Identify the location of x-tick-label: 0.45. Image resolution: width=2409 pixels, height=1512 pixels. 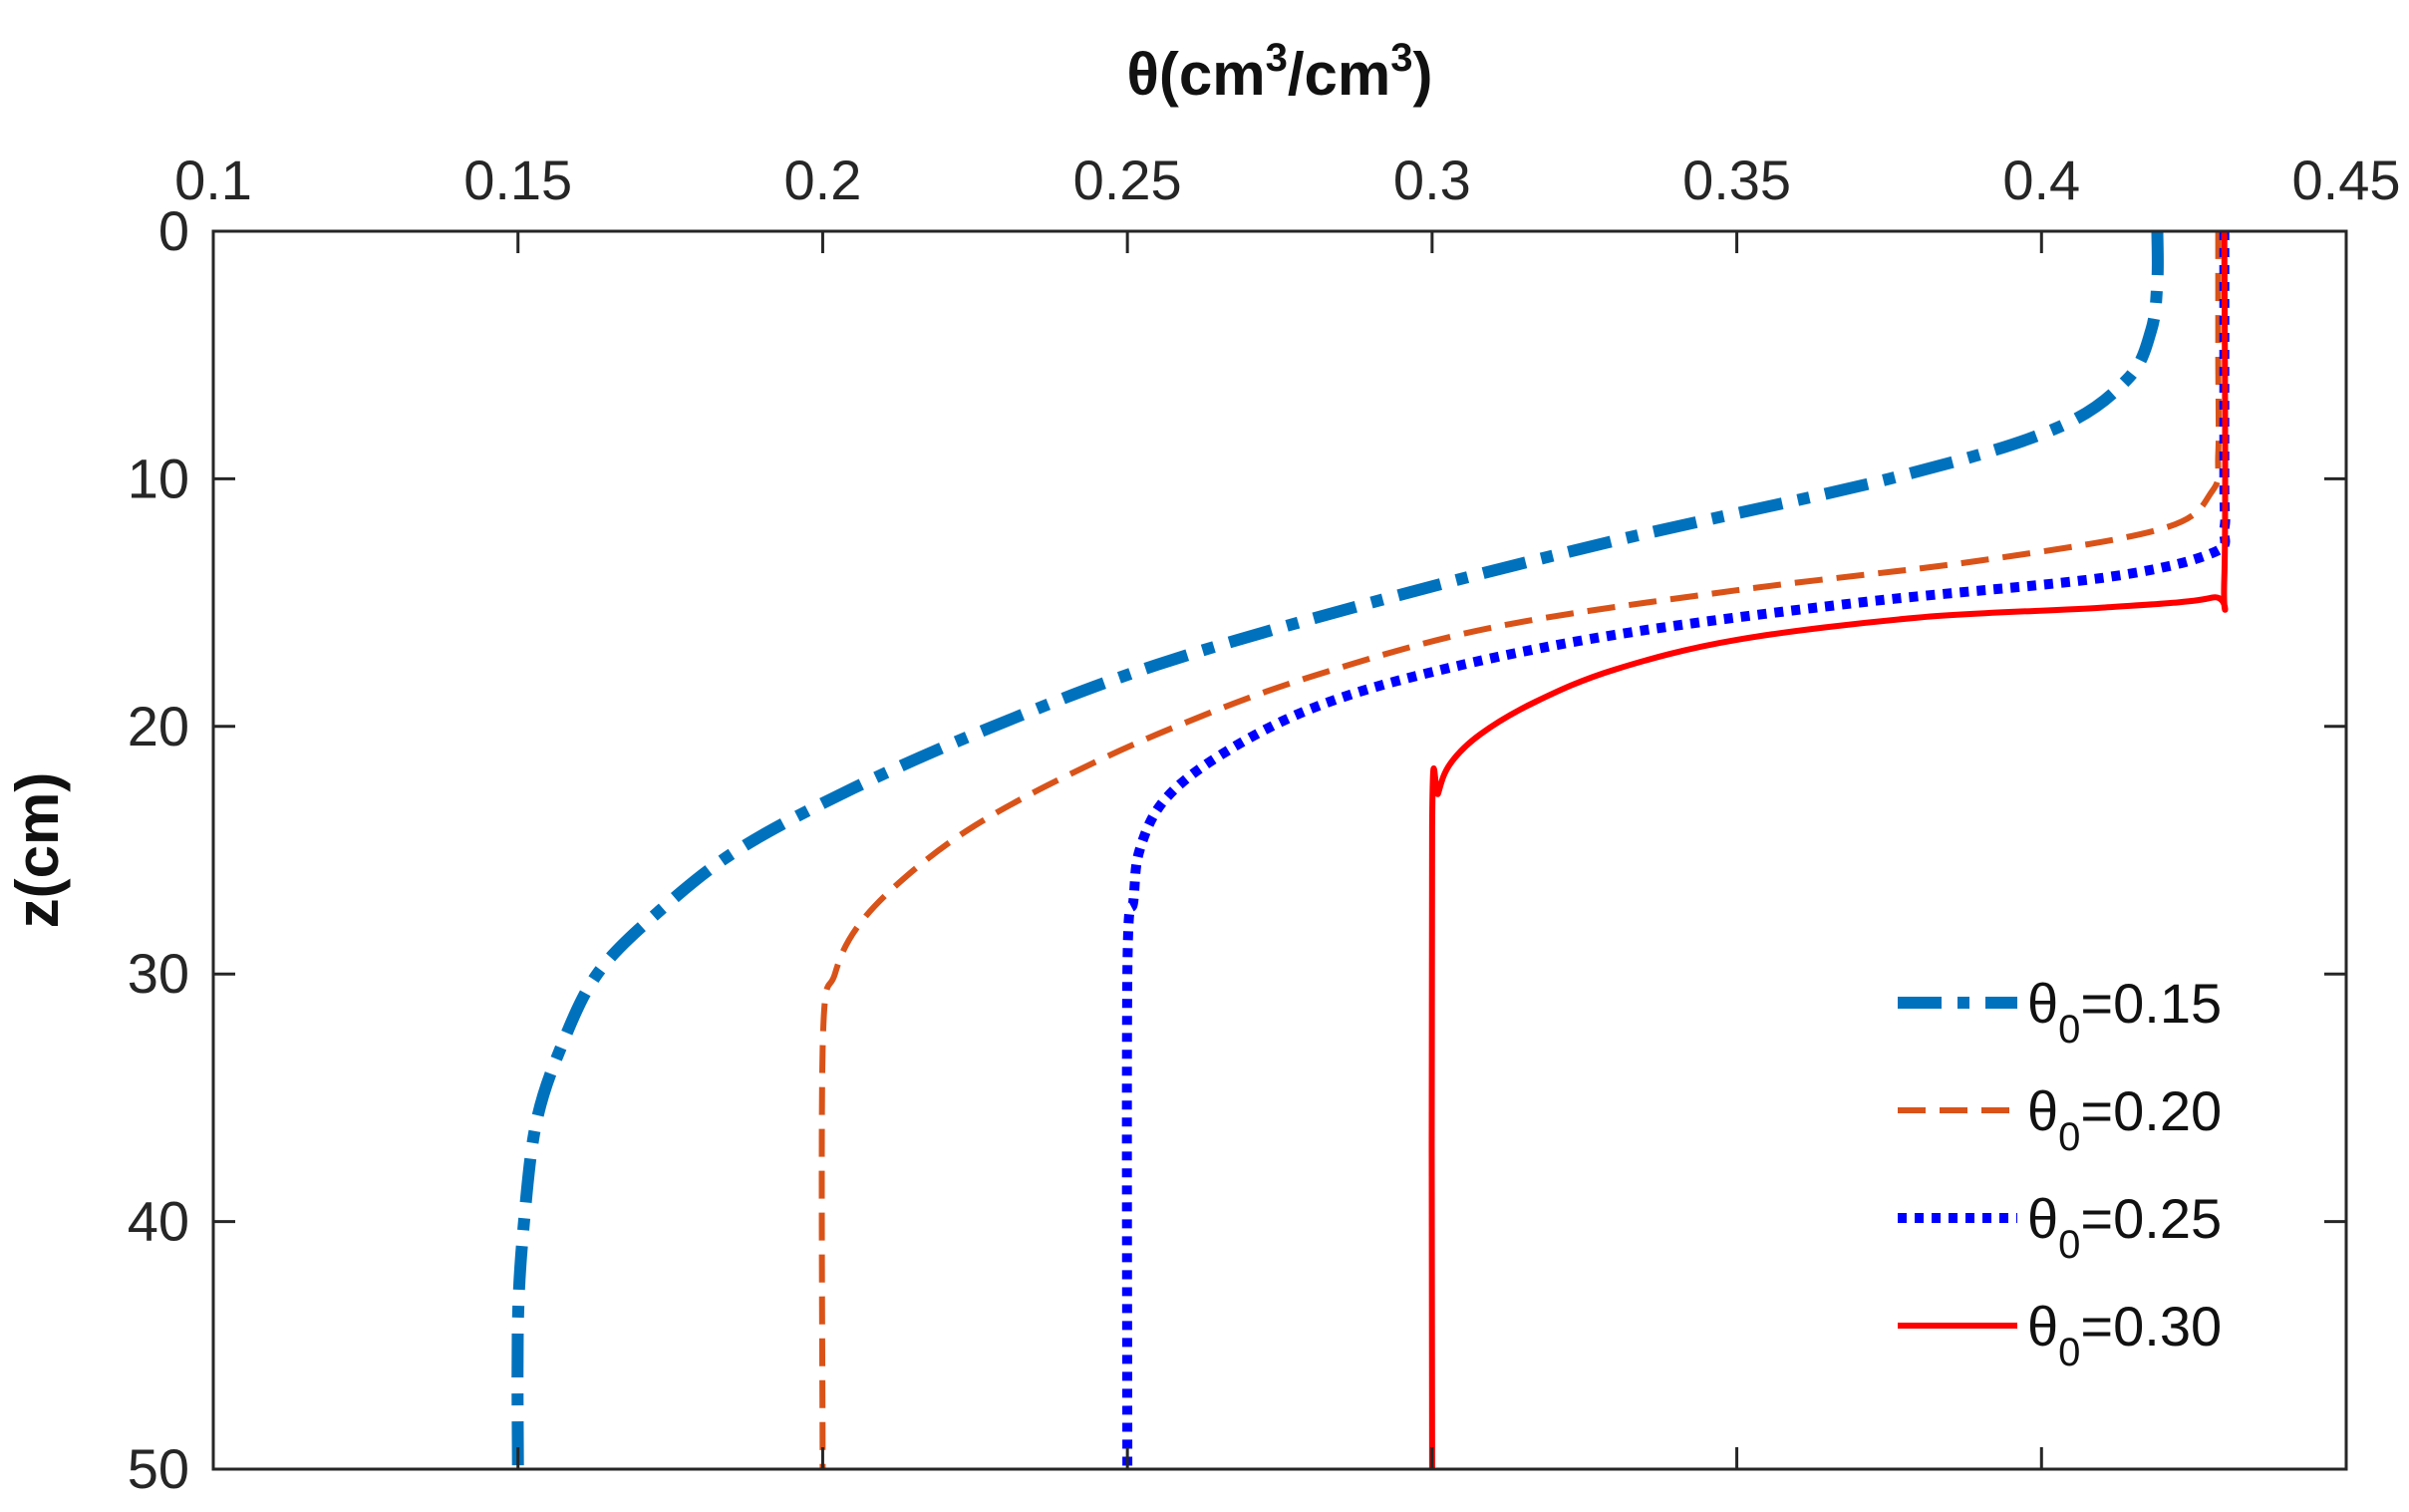
(2346, 180).